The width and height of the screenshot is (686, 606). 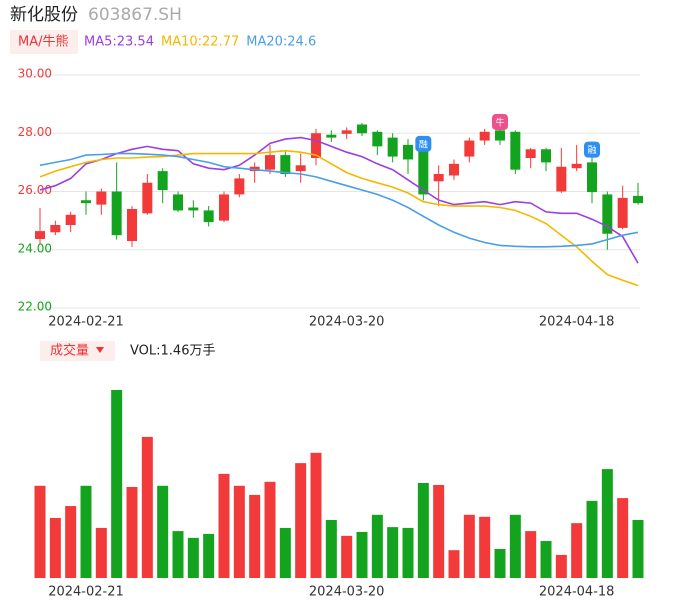 I want to click on y-tick-label: 30.00, so click(x=35, y=74).